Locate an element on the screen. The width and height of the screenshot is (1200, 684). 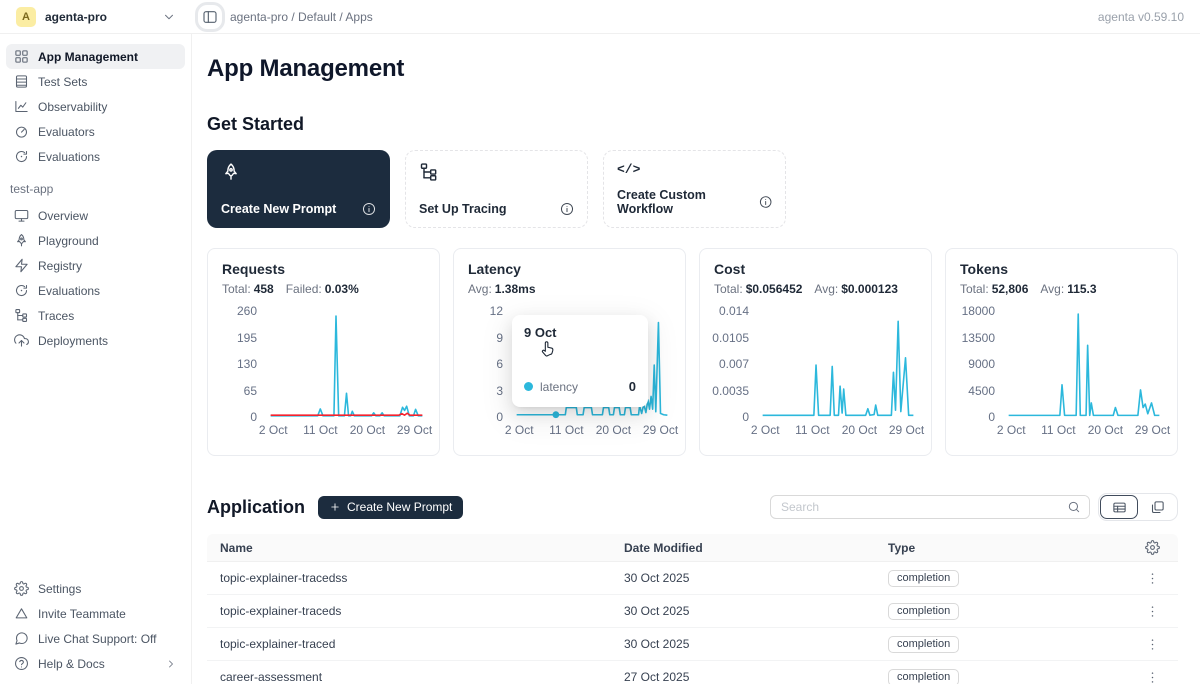
sidebar-item-app-management: App Management is located at coordinates (95, 56).